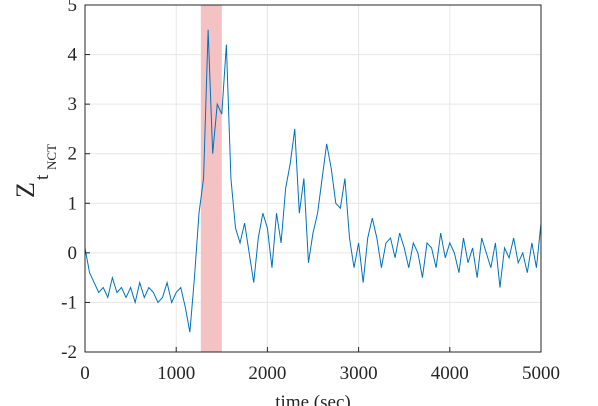 Image resolution: width=598 pixels, height=406 pixels. I want to click on x-tick-label: 5000, so click(541, 373).